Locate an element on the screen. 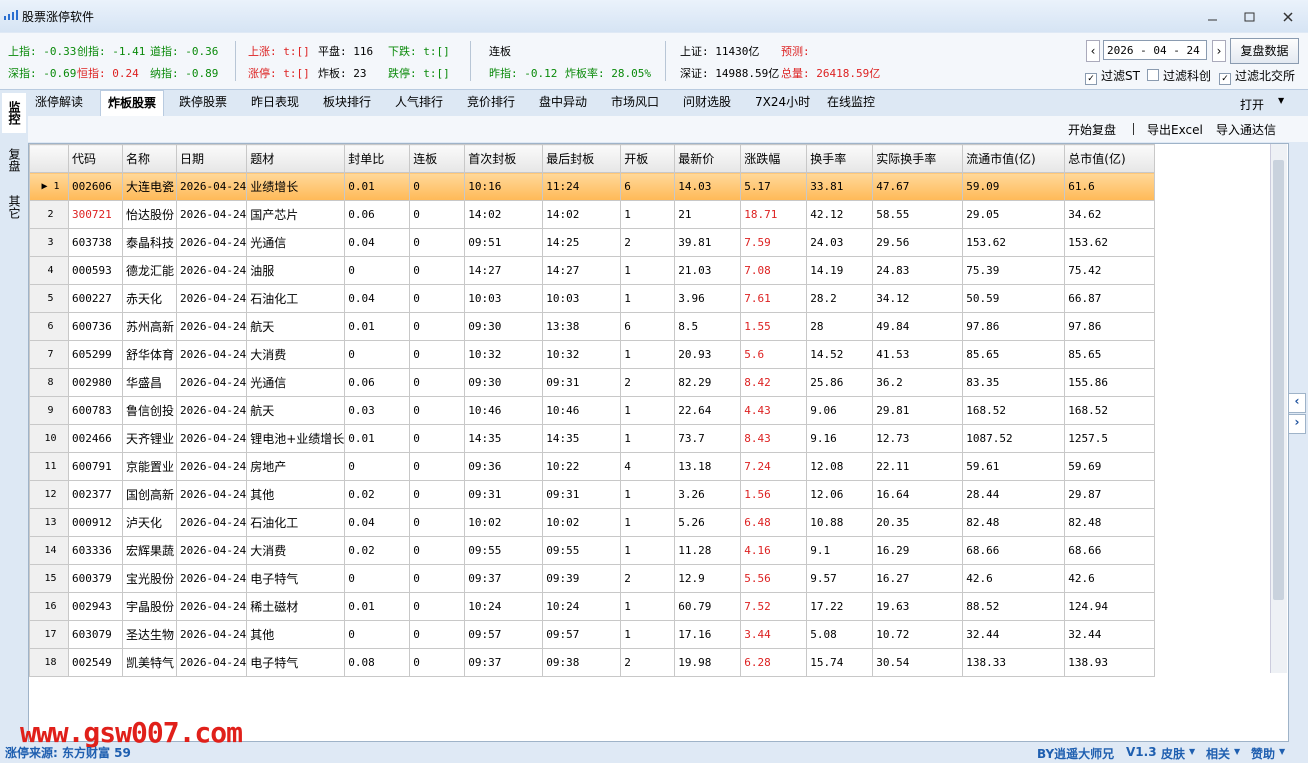 This screenshot has height=763, width=1308. cell: 002606 is located at coordinates (95, 186).